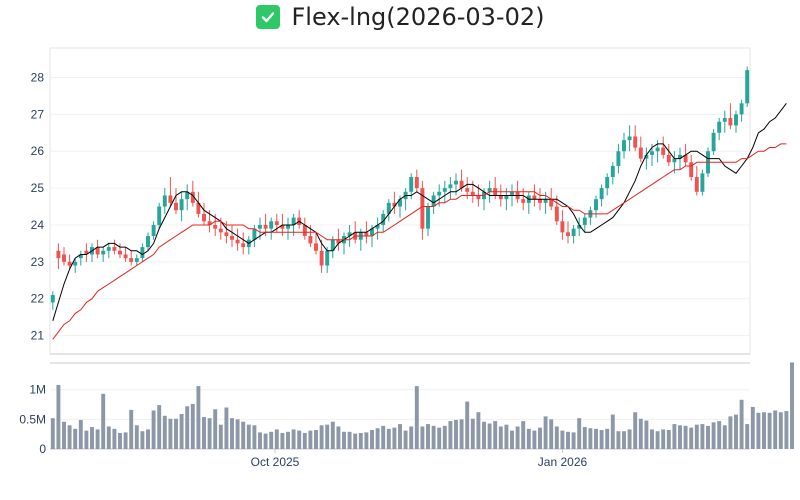 The image size is (800, 500). I want to click on price-tick-label: 27, so click(38, 114).